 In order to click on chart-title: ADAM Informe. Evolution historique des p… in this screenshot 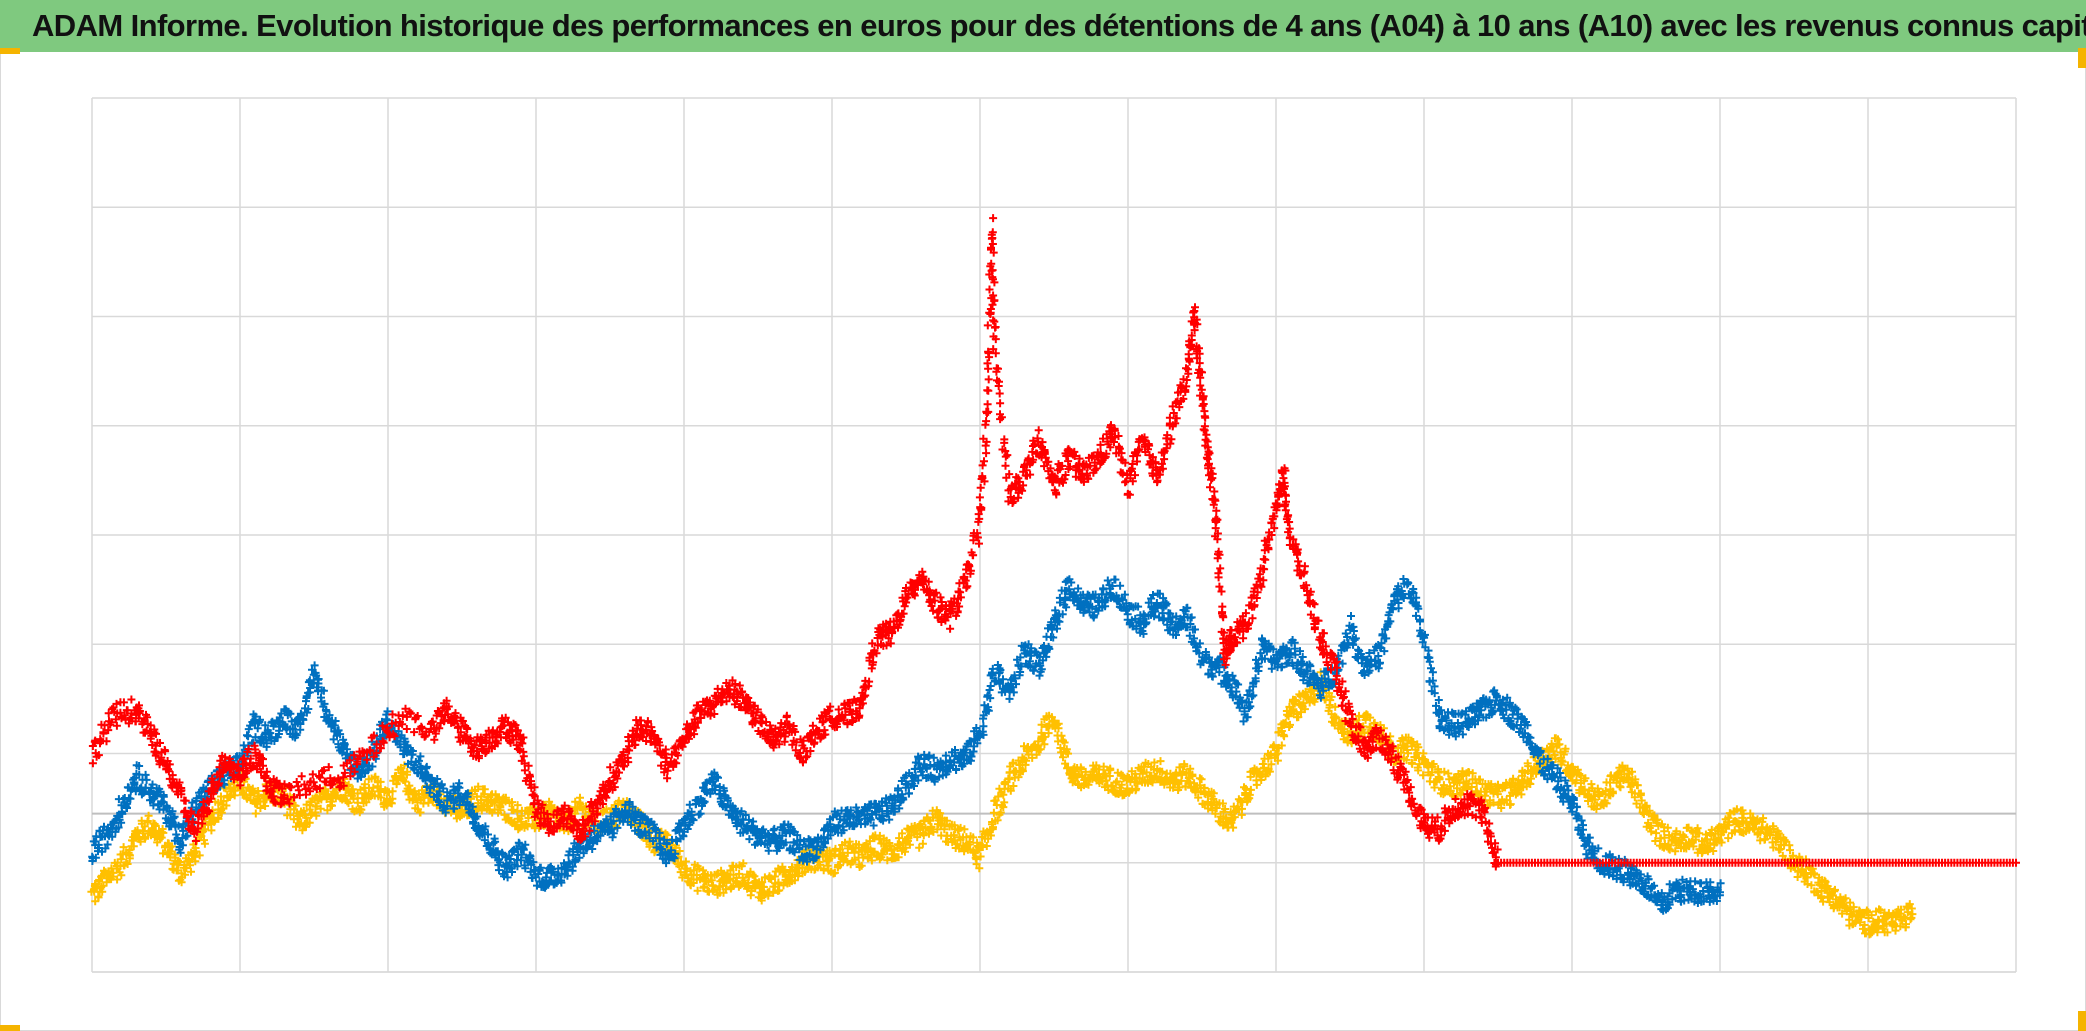, I will do `click(1059, 25)`.